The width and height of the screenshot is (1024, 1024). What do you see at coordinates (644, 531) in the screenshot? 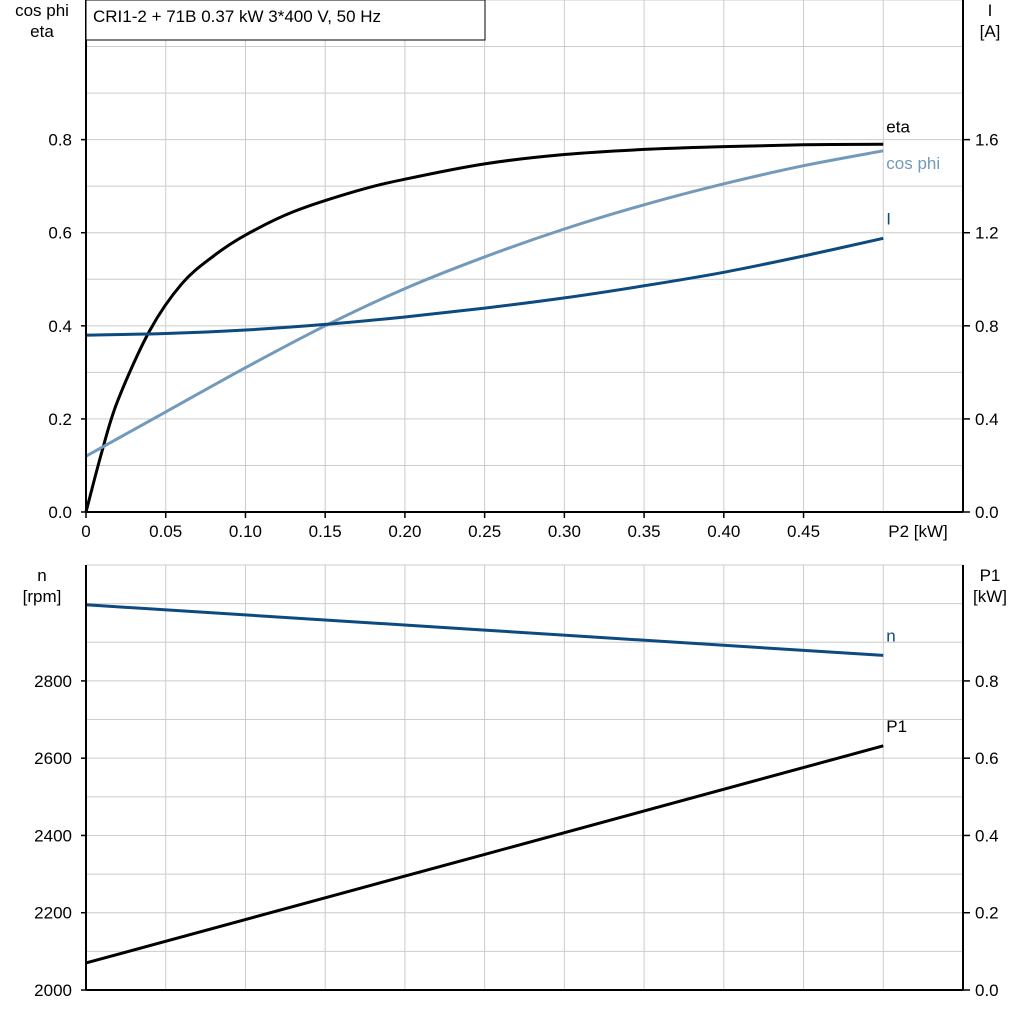
I see `x-tick-label: 0.35` at bounding box center [644, 531].